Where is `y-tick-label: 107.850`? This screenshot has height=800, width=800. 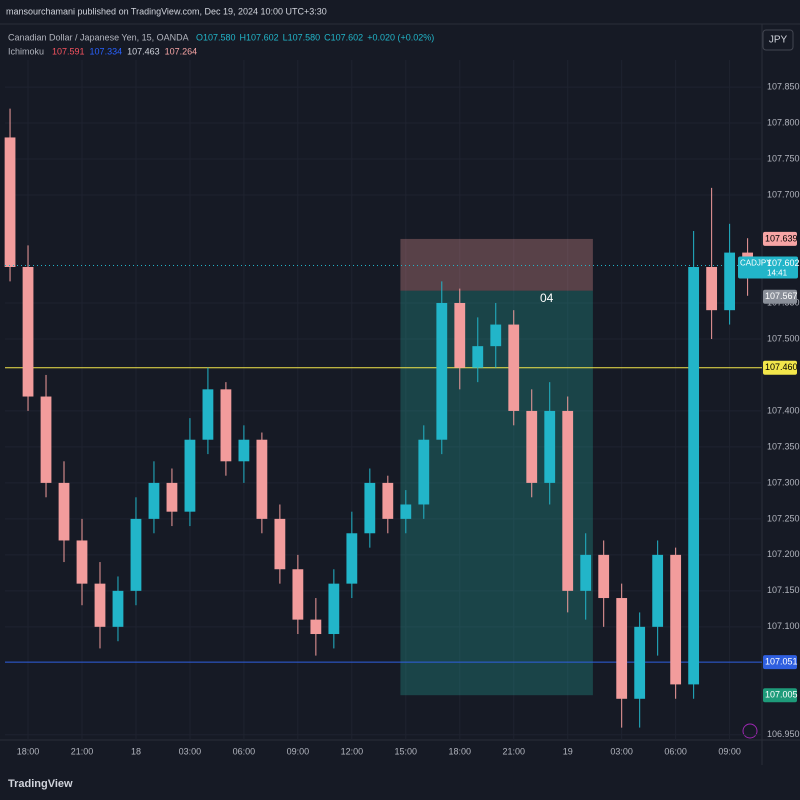
y-tick-label: 107.850 is located at coordinates (783, 86).